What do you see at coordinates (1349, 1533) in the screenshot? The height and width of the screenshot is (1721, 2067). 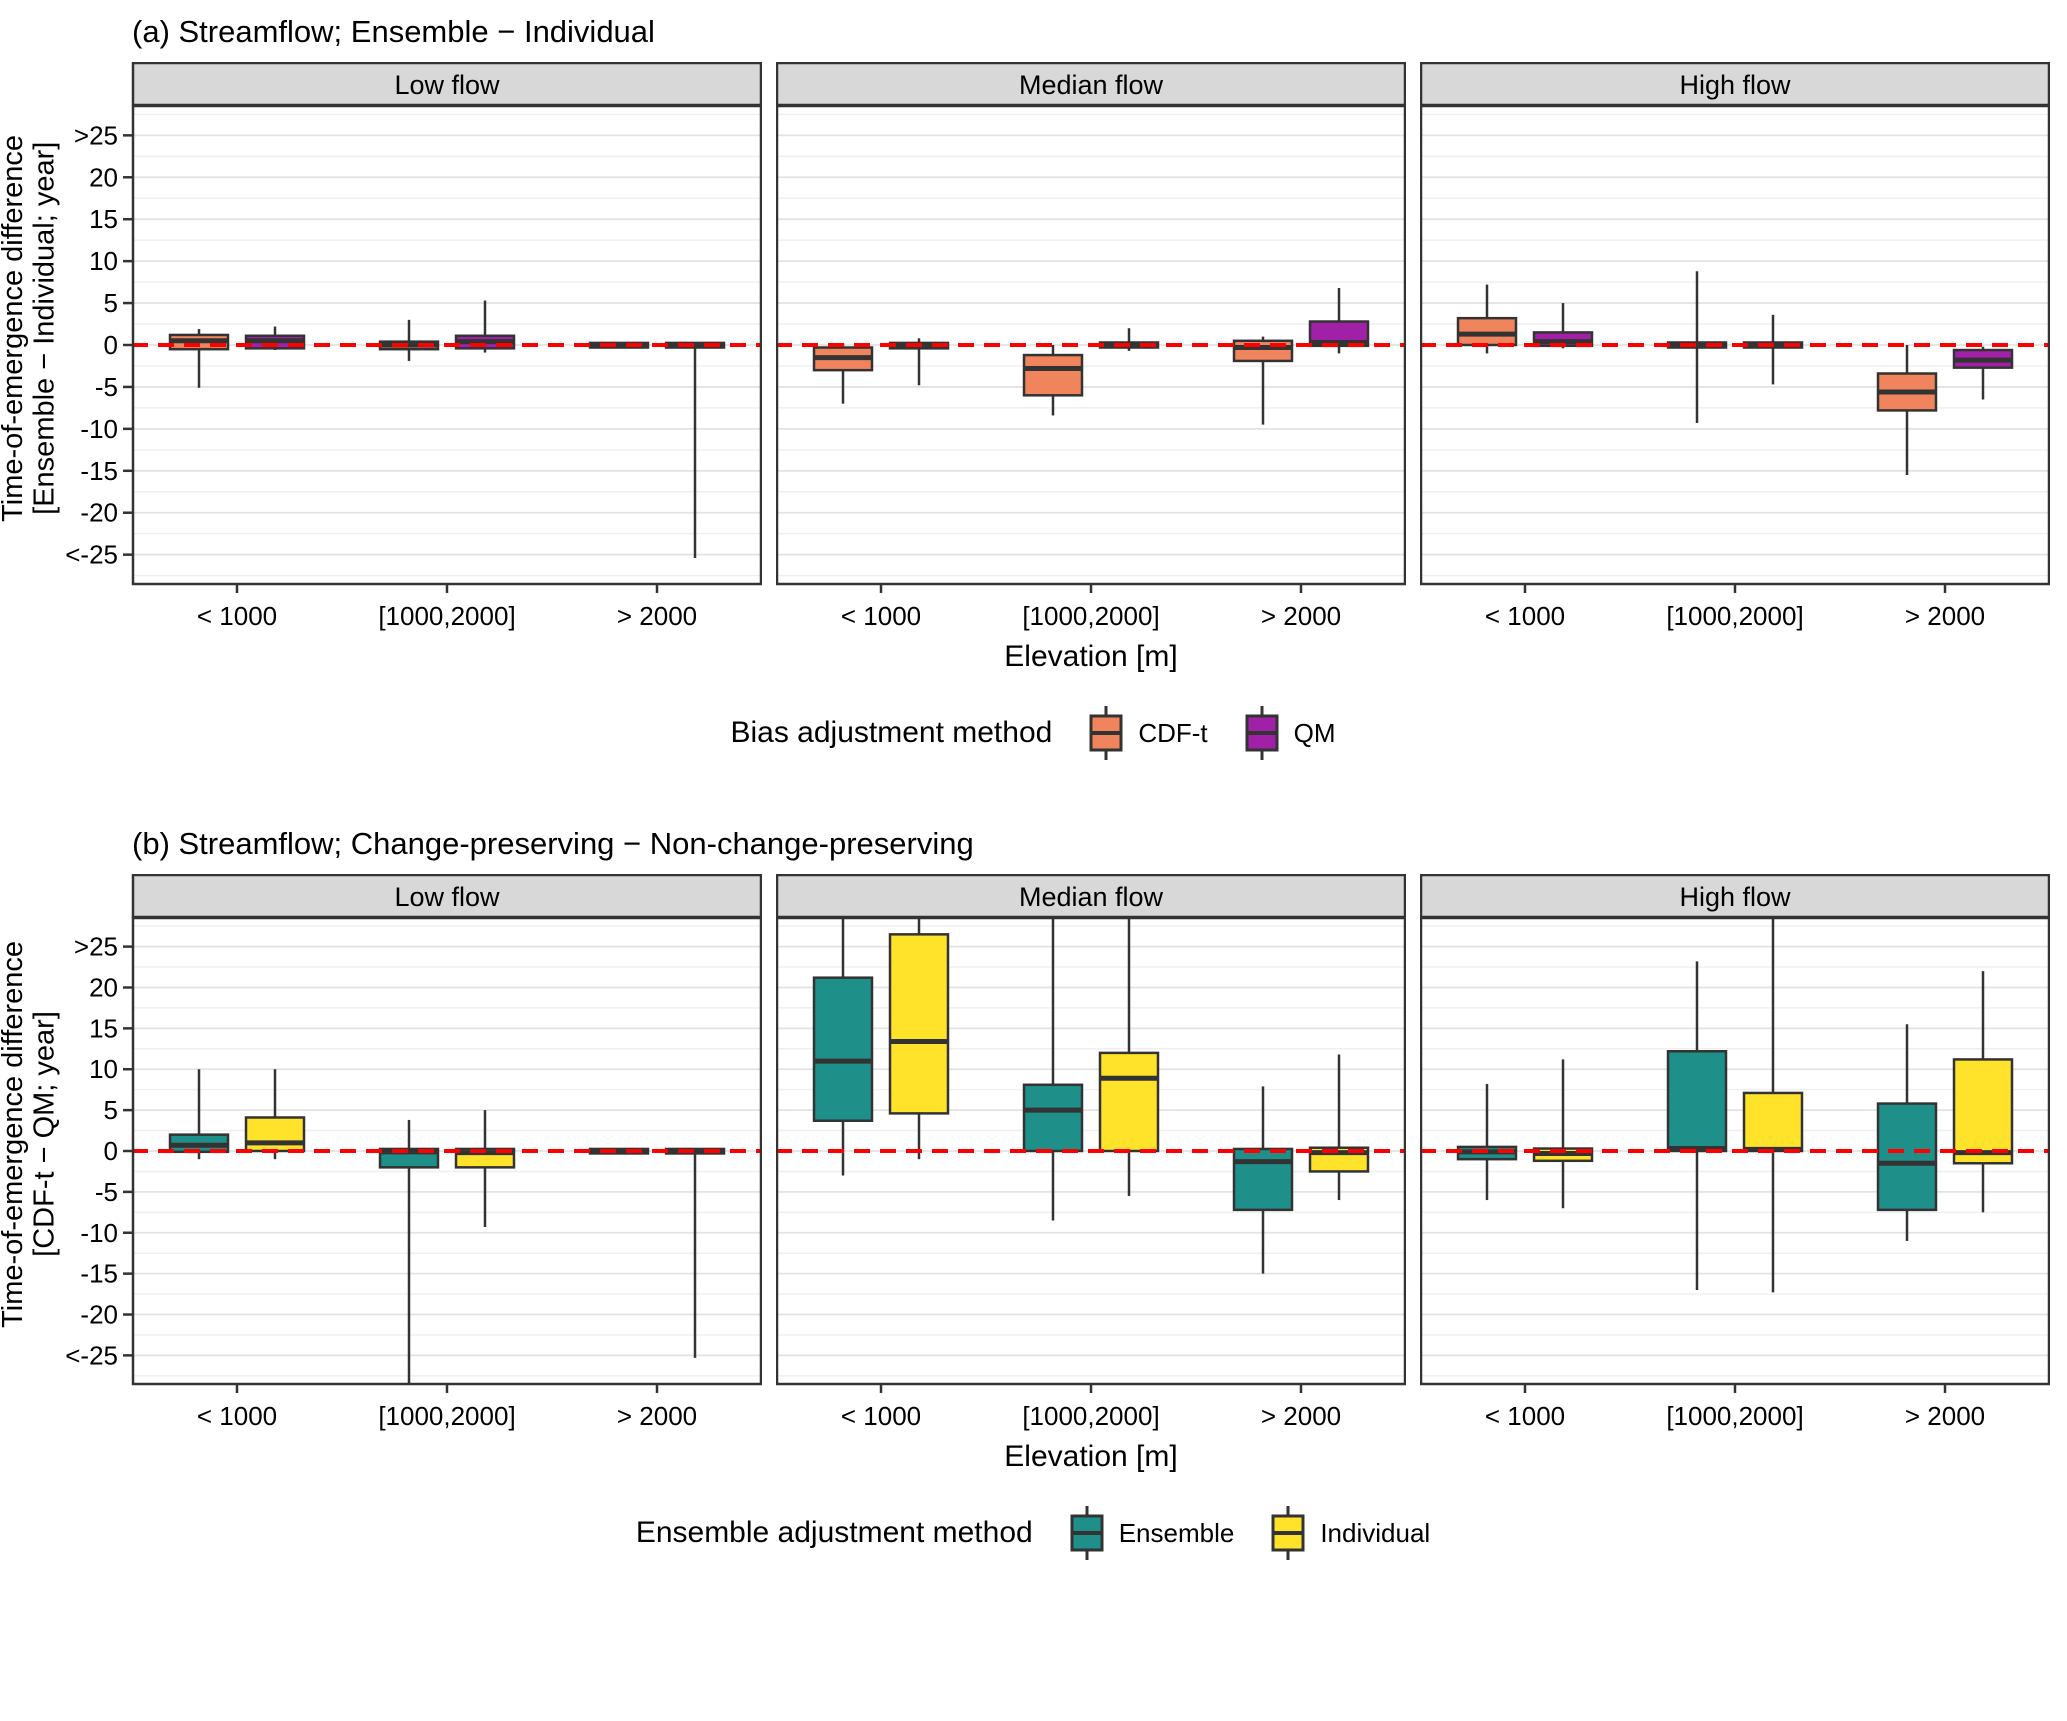 I see `legend-item-Individual: Individual` at bounding box center [1349, 1533].